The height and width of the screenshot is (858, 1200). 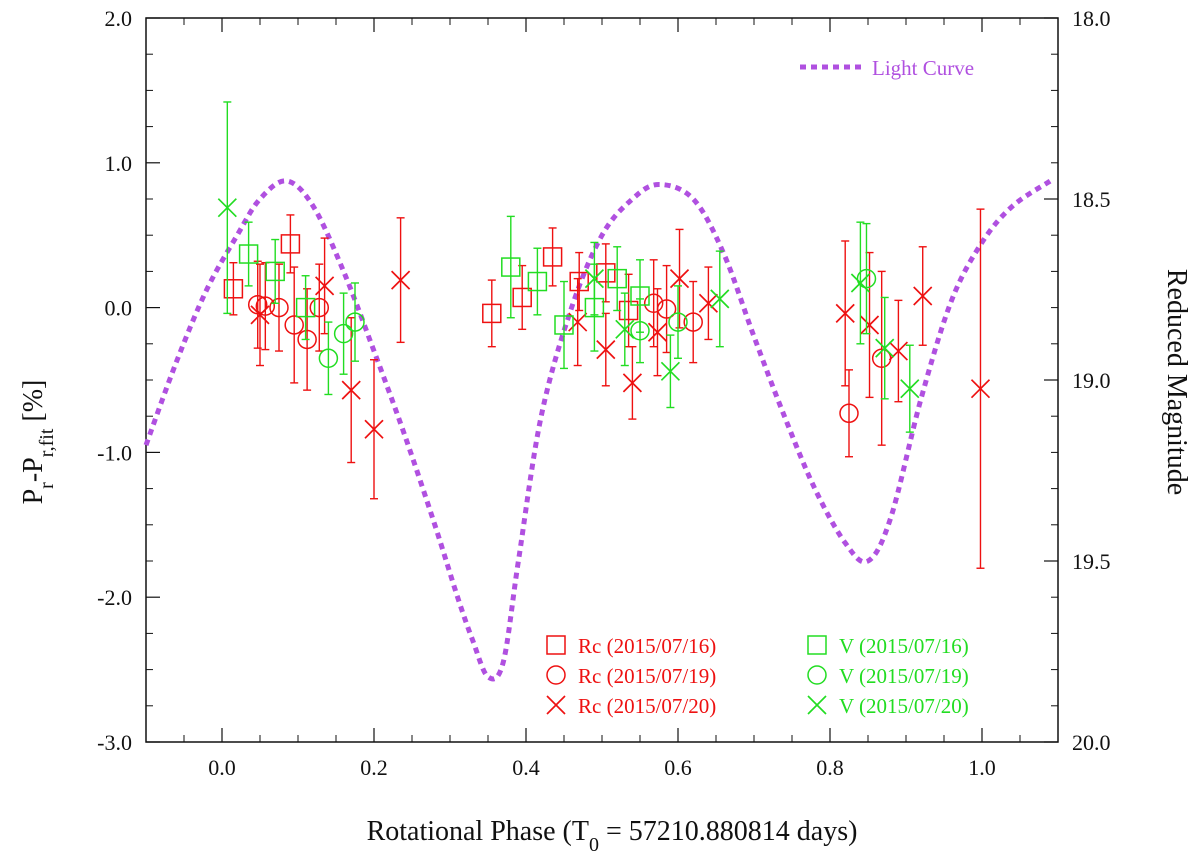 I want to click on x-tick-label: 0.0, so click(x=222, y=767).